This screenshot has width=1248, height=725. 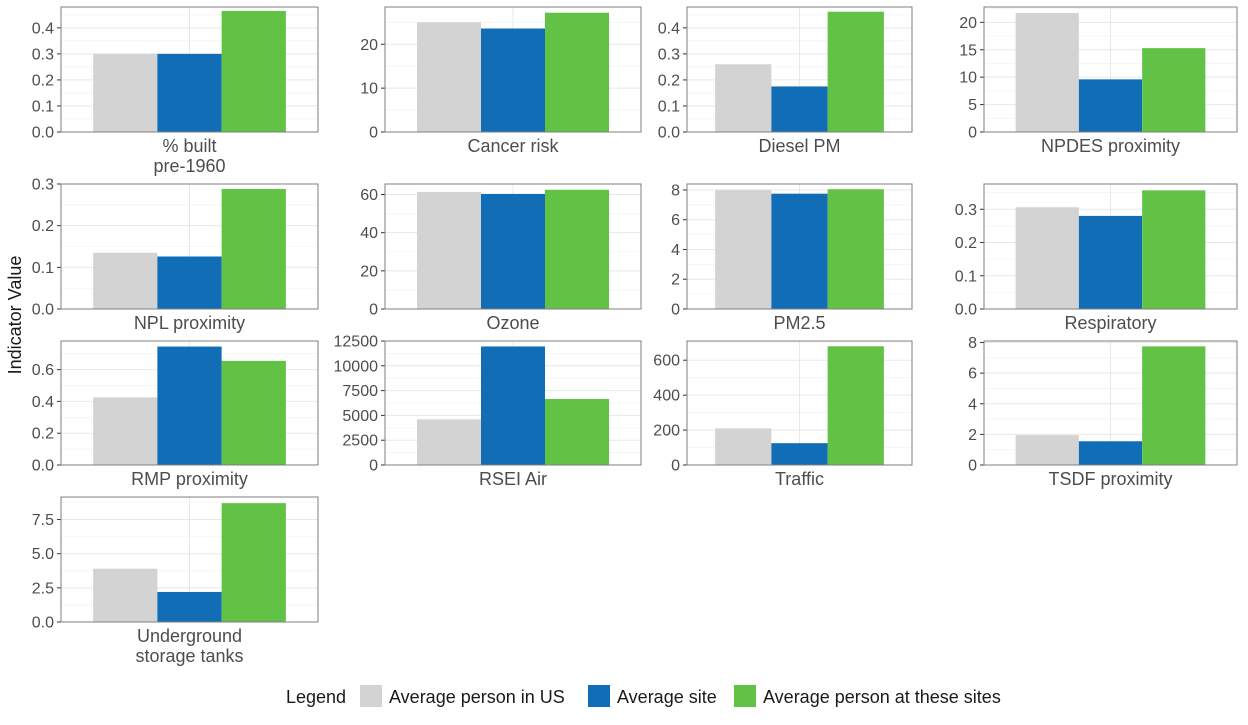 What do you see at coordinates (972, 105) in the screenshot?
I see `y-tick-label: 5` at bounding box center [972, 105].